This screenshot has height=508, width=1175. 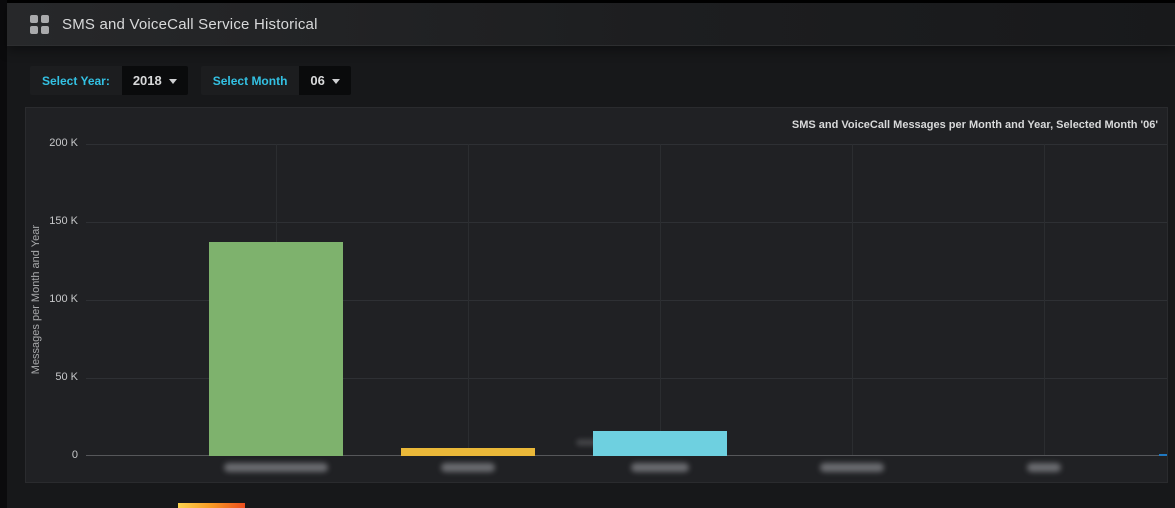 I want to click on year-dropdown: 2018, so click(x=154, y=80).